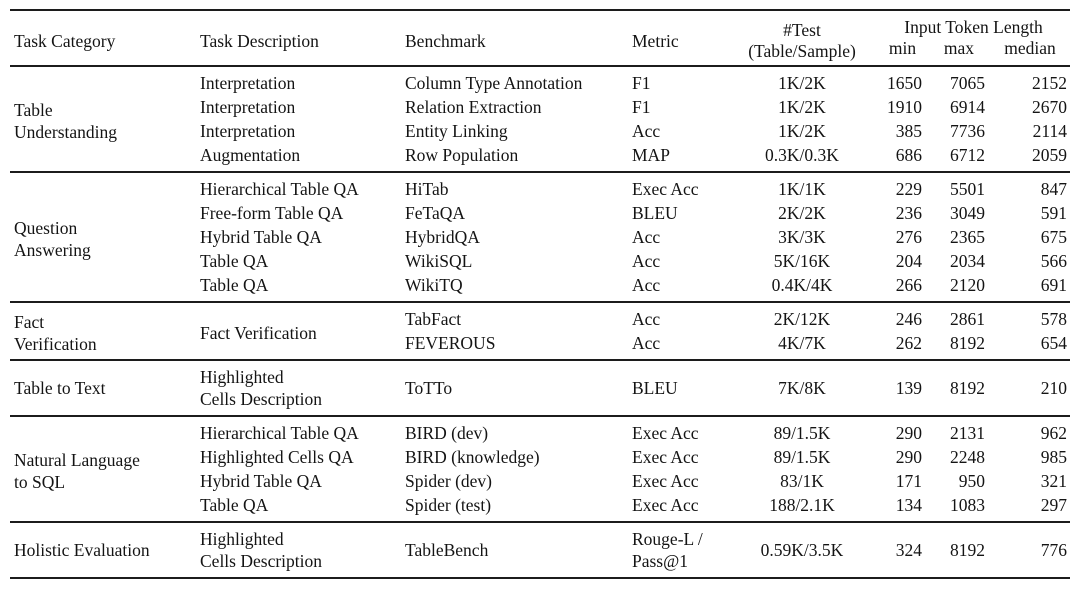 The width and height of the screenshot is (1080, 594). I want to click on cell-max: 7736, so click(967, 131).